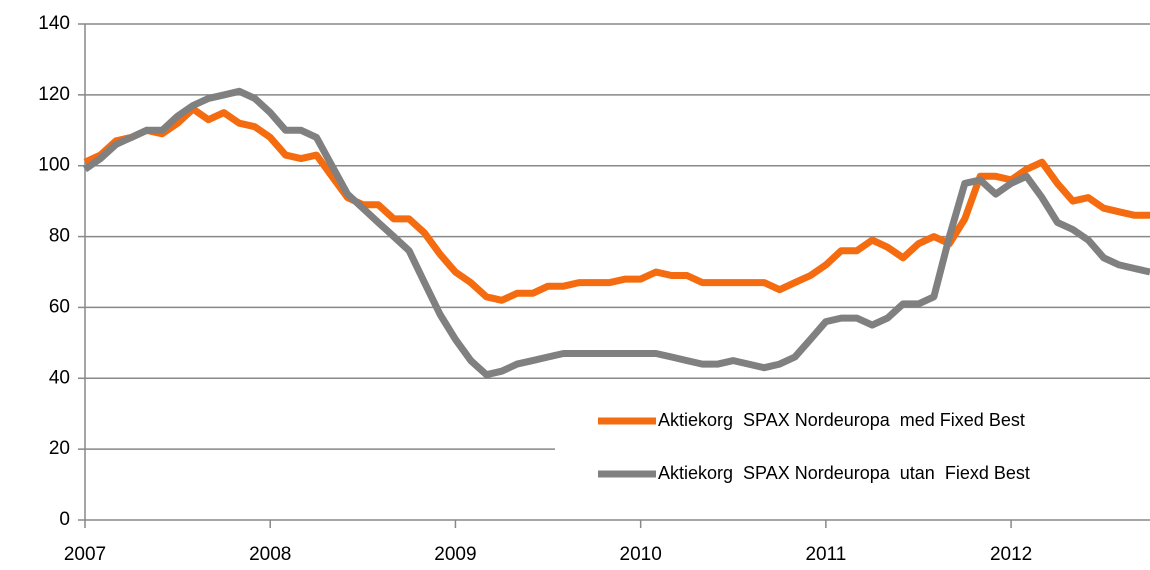 The height and width of the screenshot is (570, 1150). What do you see at coordinates (641, 554) in the screenshot?
I see `x-tick-label: 2010` at bounding box center [641, 554].